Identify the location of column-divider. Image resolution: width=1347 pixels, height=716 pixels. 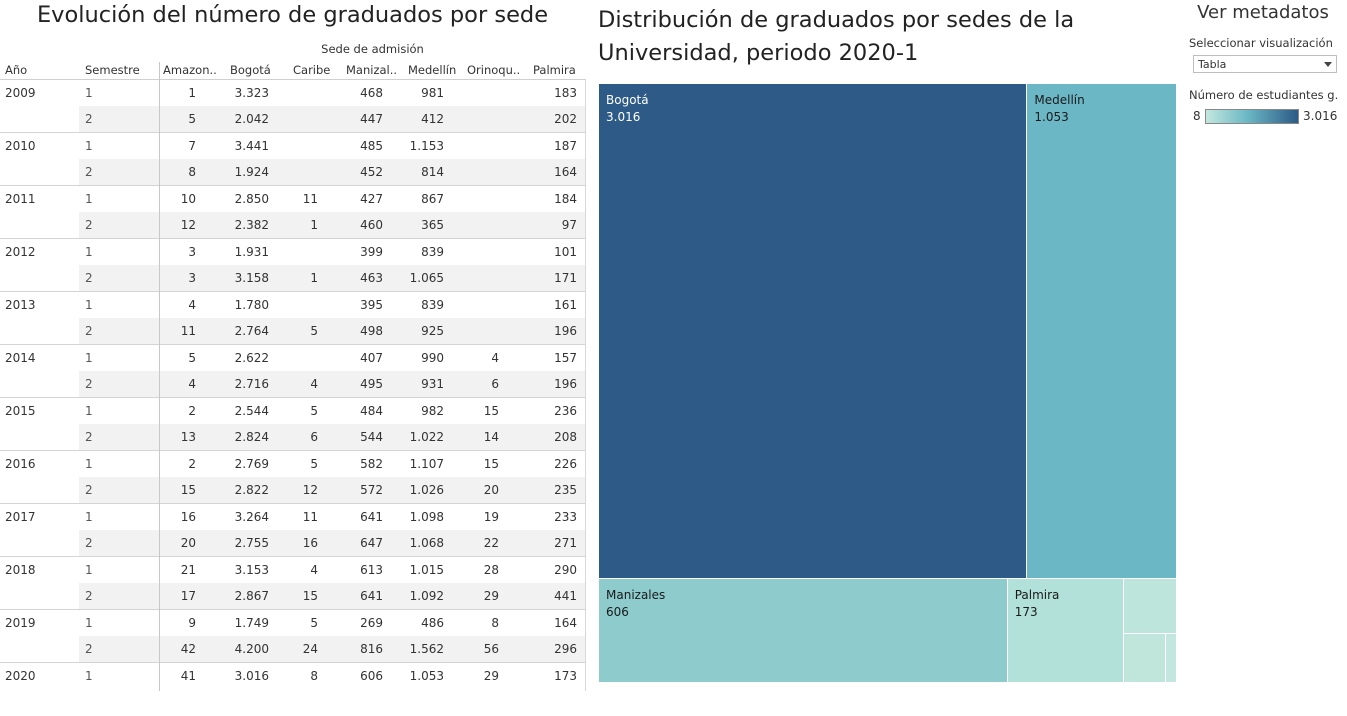
(159, 376).